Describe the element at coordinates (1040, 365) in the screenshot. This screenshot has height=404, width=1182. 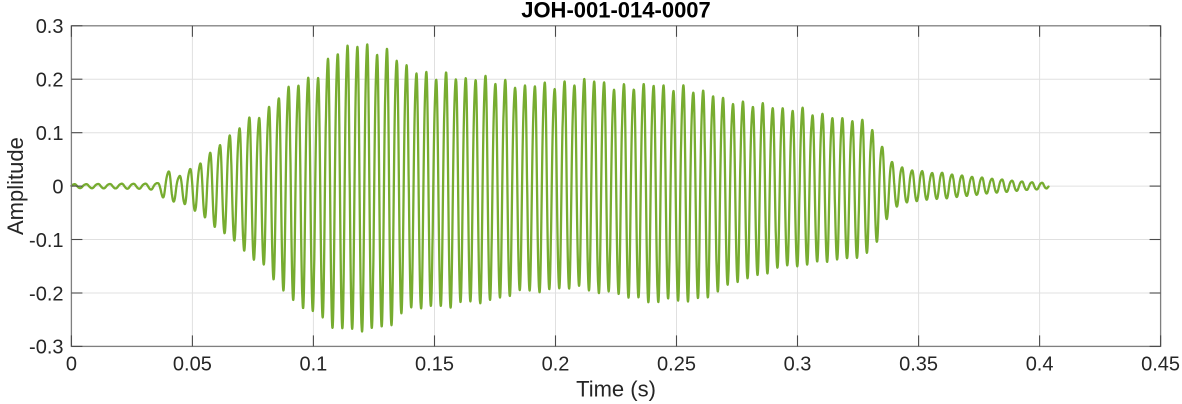
I see `svg-text: 0.4` at that location.